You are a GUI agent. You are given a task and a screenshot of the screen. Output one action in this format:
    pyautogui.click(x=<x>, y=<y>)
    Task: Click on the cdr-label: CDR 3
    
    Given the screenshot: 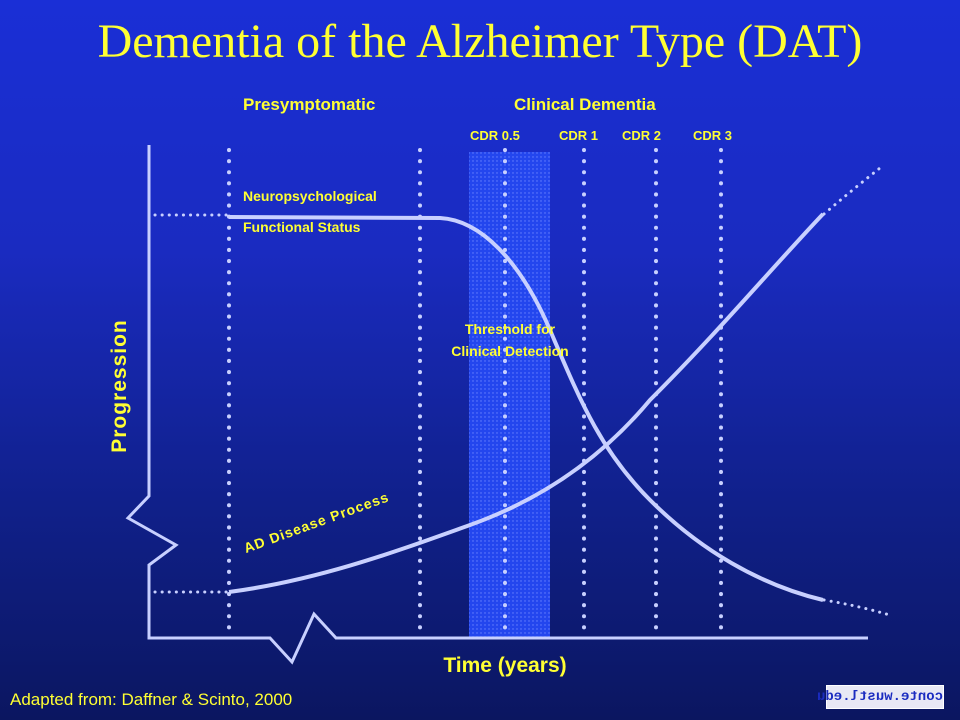 What is the action you would take?
    pyautogui.click(x=713, y=135)
    